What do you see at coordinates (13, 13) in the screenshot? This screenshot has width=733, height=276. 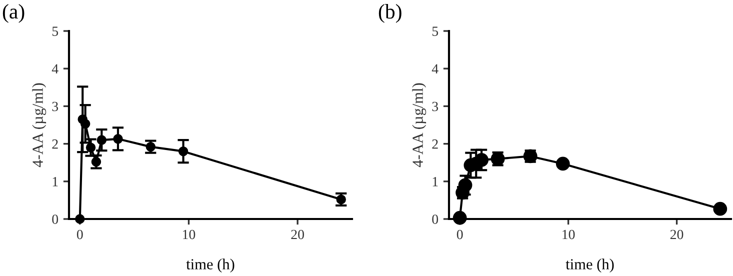 I see `chart-title: (a)` at bounding box center [13, 13].